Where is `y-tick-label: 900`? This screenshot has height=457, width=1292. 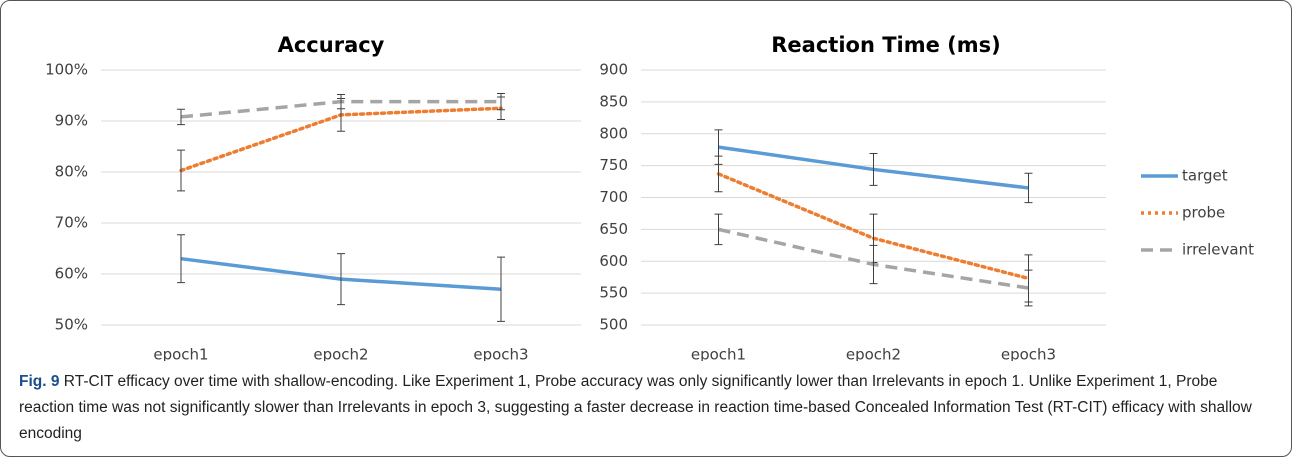 y-tick-label: 900 is located at coordinates (613, 70).